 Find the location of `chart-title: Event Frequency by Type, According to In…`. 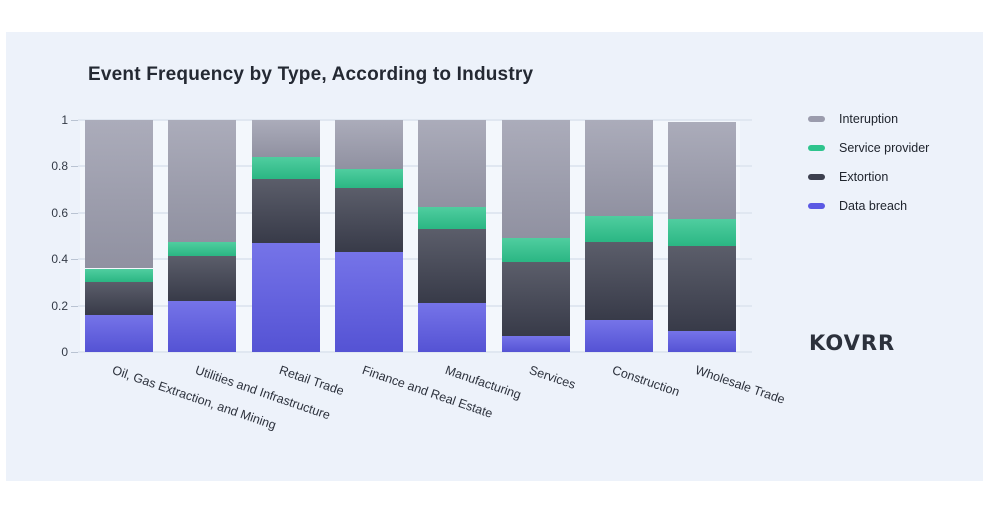

chart-title: Event Frequency by Type, According to In… is located at coordinates (311, 74).